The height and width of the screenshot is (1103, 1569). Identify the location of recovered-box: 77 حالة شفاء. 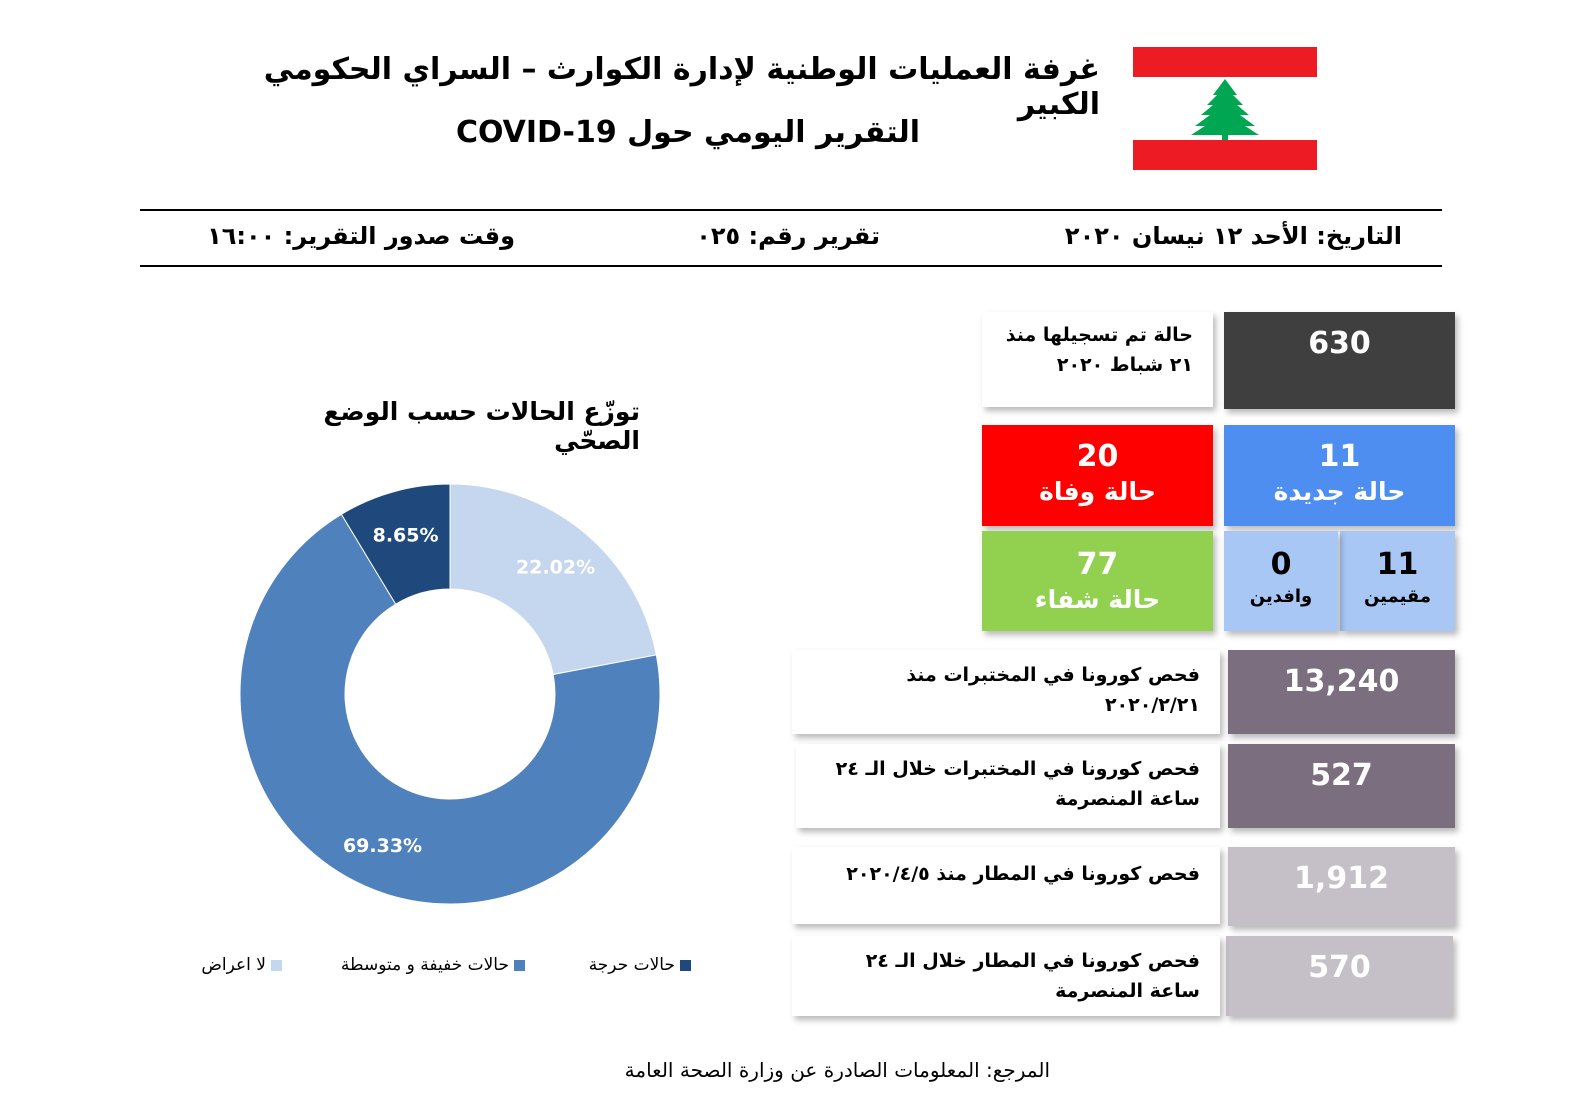
(1097, 581).